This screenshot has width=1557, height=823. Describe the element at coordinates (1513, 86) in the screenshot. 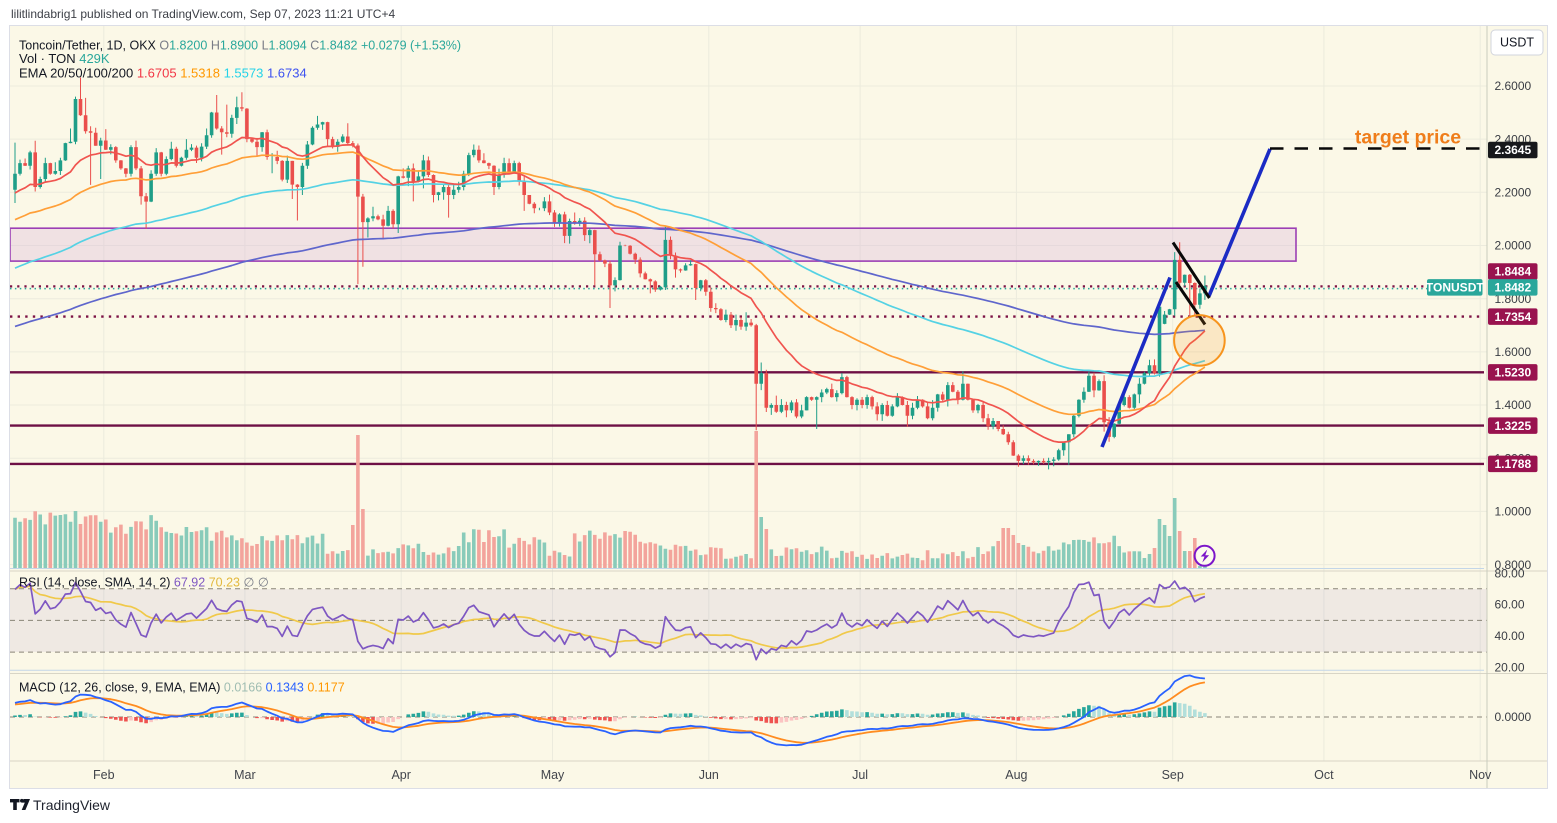

I see `svg-text: 2.6000` at that location.